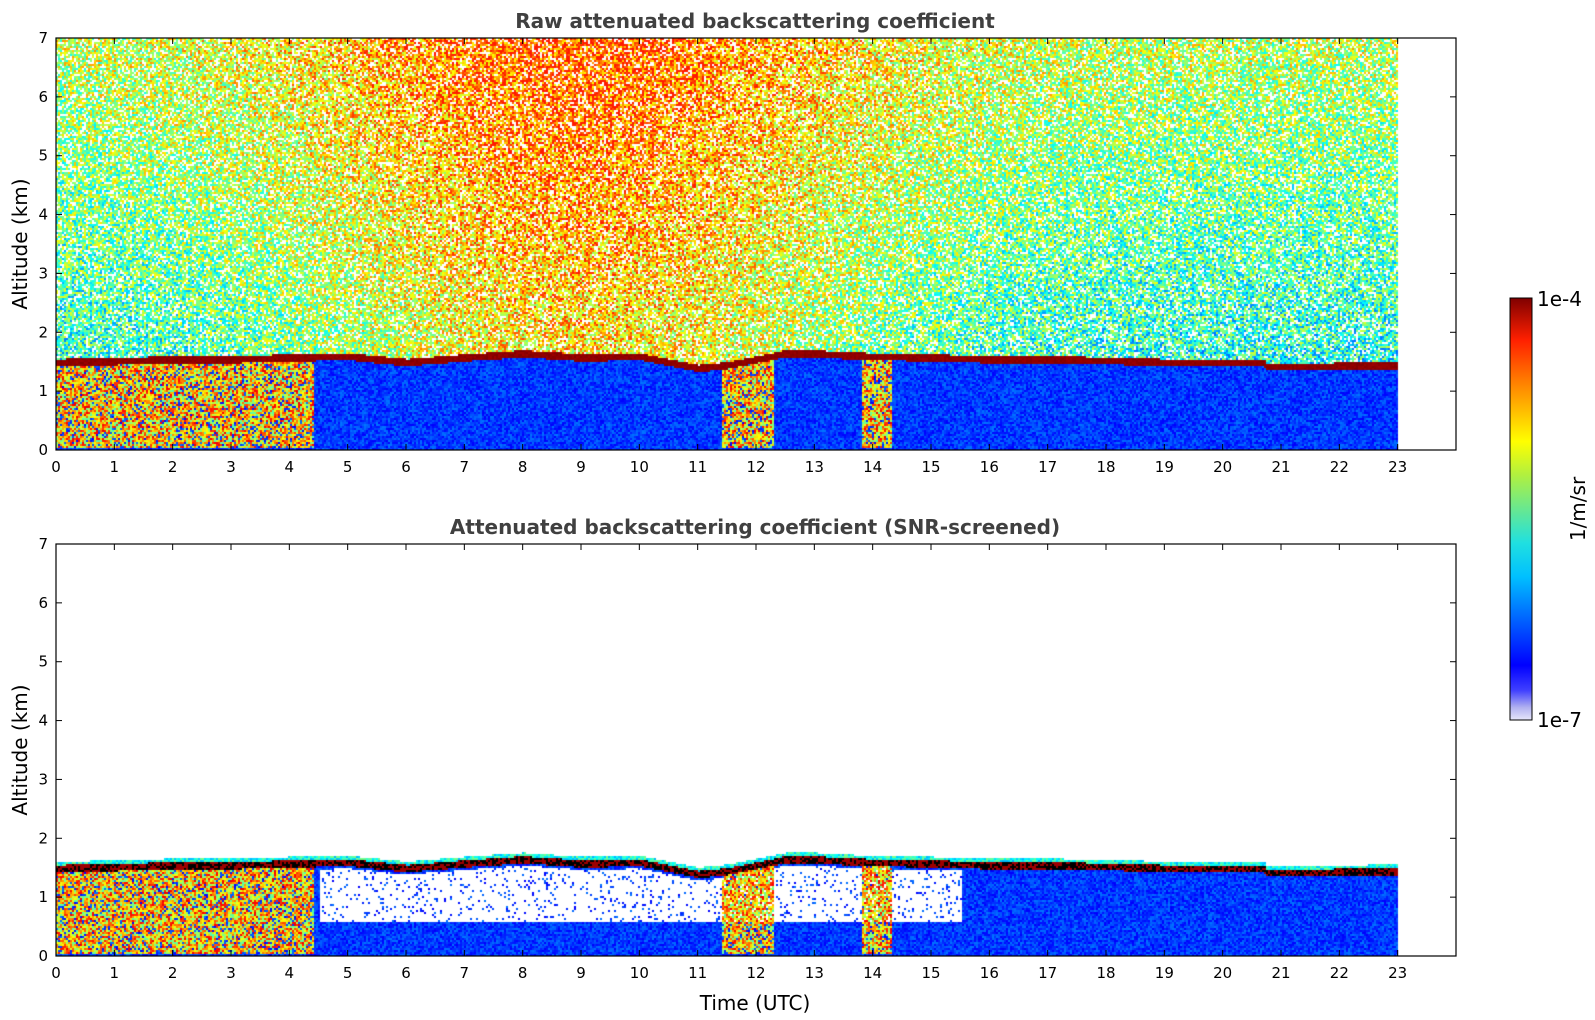  What do you see at coordinates (755, 1003) in the screenshot?
I see `x-axis-label: Time (UTC)` at bounding box center [755, 1003].